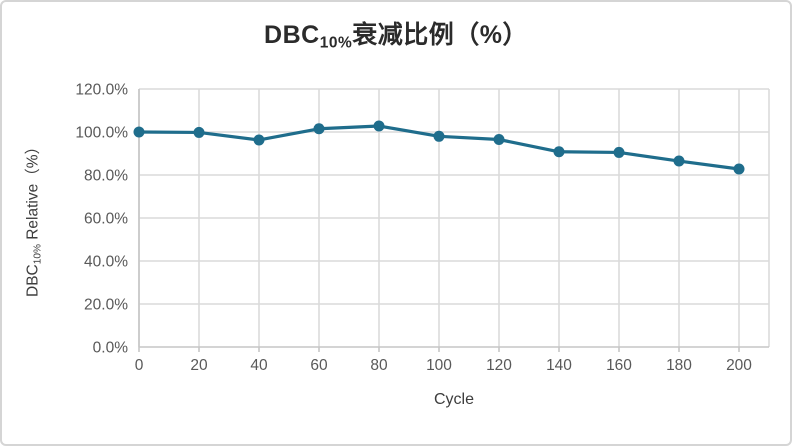 The image size is (792, 446). What do you see at coordinates (106, 262) in the screenshot?
I see `y-tick-label: 40.0%` at bounding box center [106, 262].